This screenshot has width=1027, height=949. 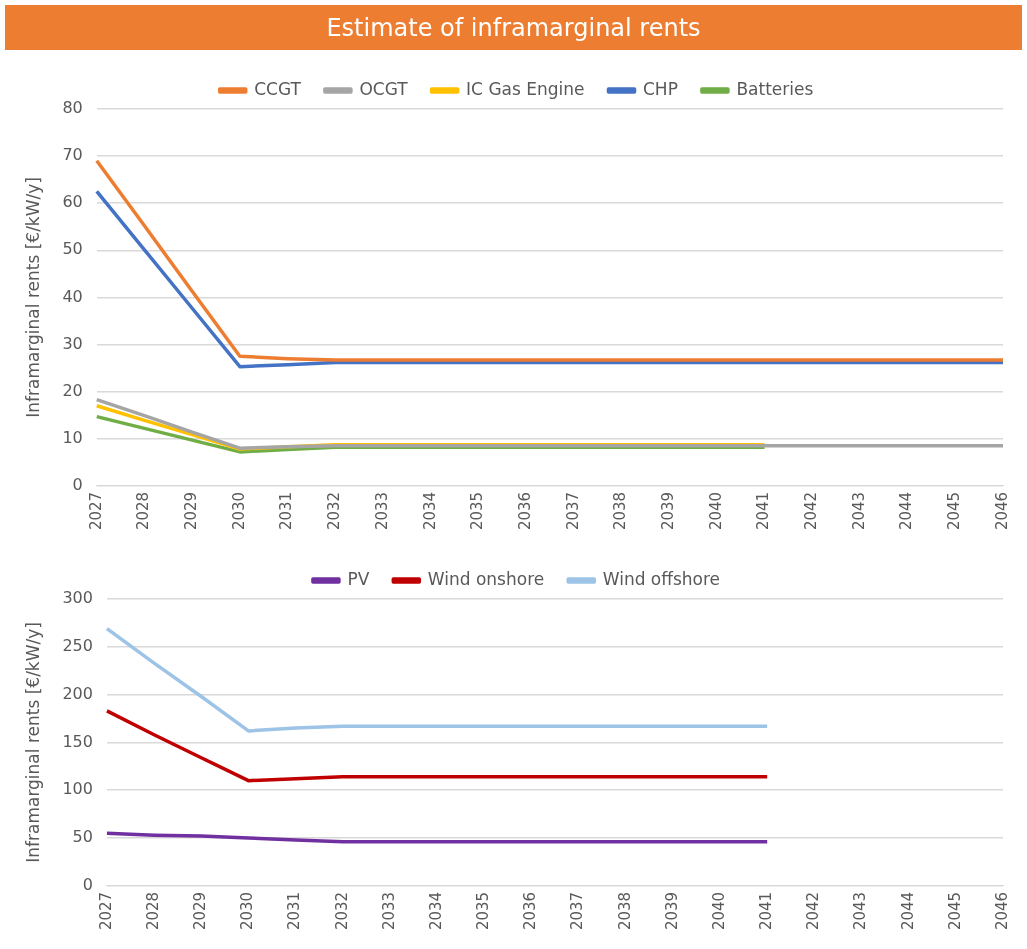 I want to click on y-tick-label: 70, so click(x=72, y=155).